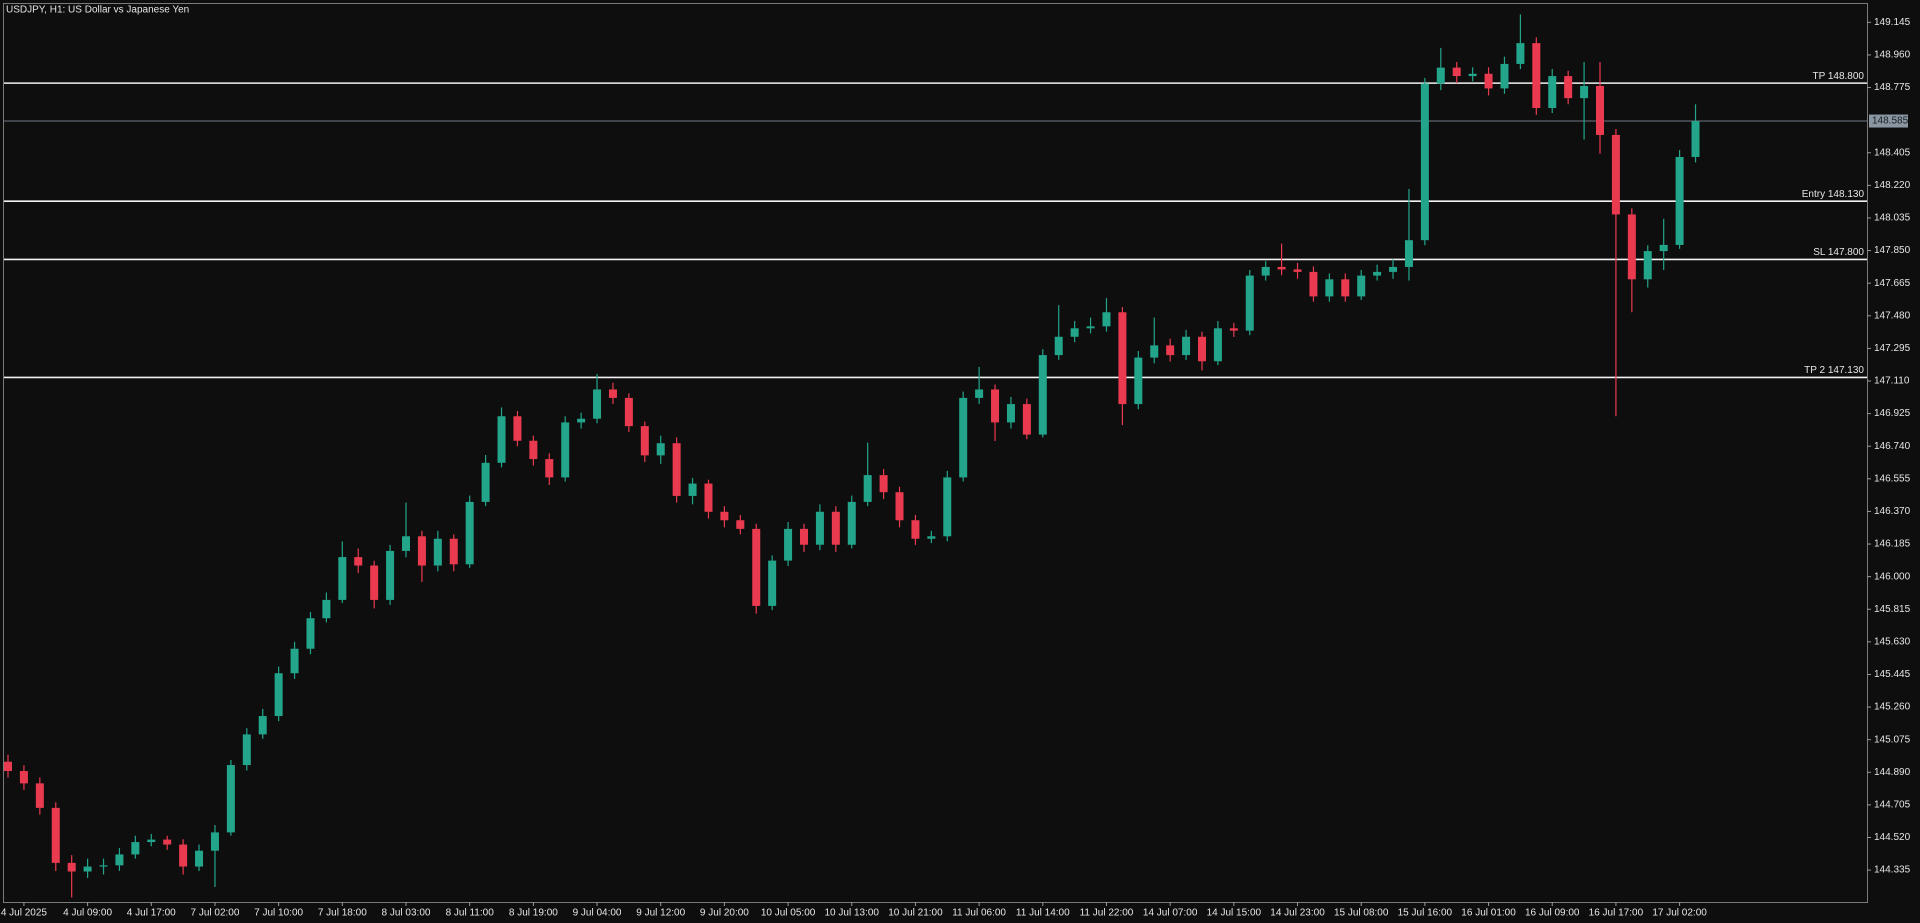 The height and width of the screenshot is (923, 1920). Describe the element at coordinates (1892, 413) in the screenshot. I see `y-tick-label: 146.925` at that location.